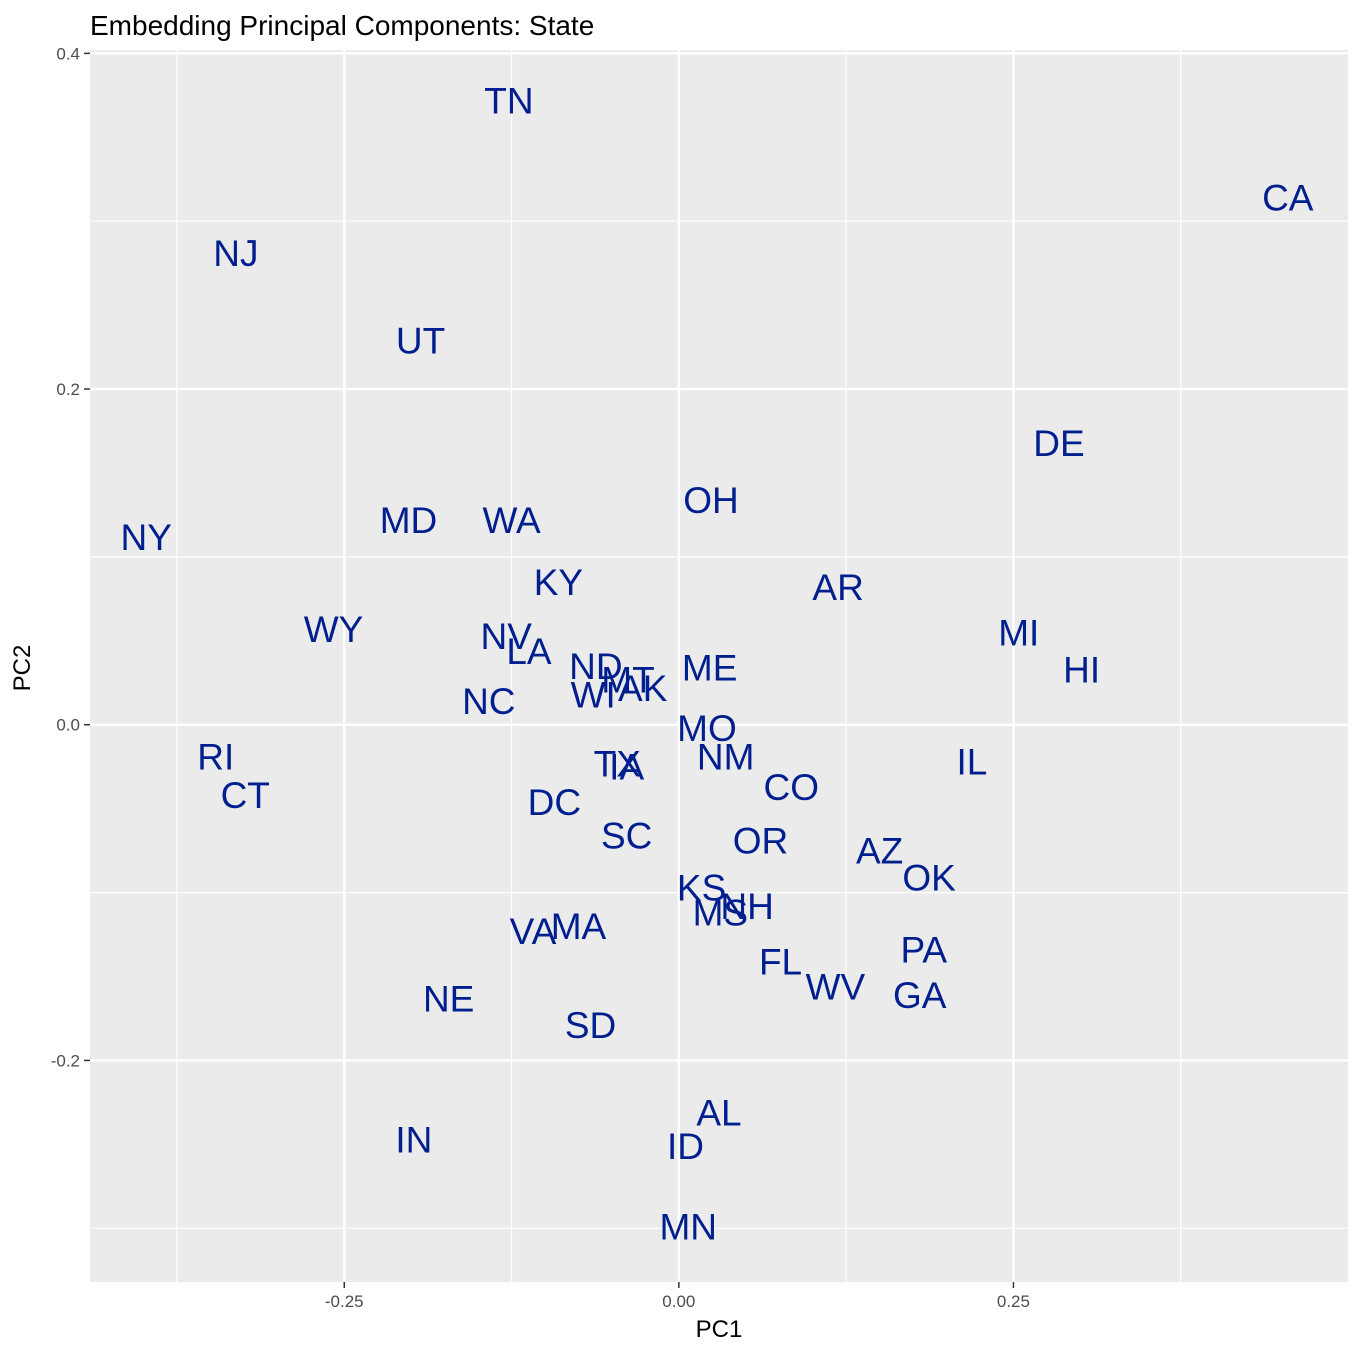 The image size is (1358, 1358). Describe the element at coordinates (593, 695) in the screenshot. I see `point-label-wi: WI` at that location.